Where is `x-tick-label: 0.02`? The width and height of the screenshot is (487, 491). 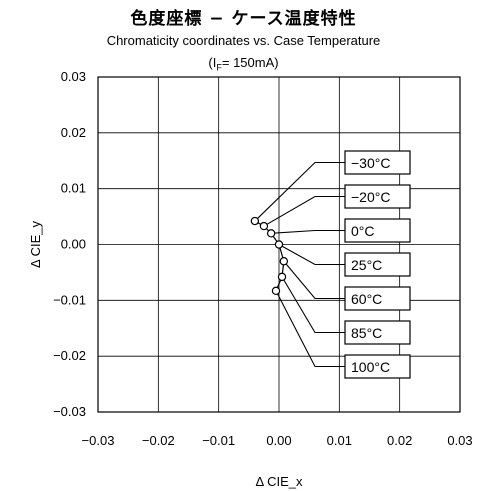 x-tick-label: 0.02 is located at coordinates (399, 440).